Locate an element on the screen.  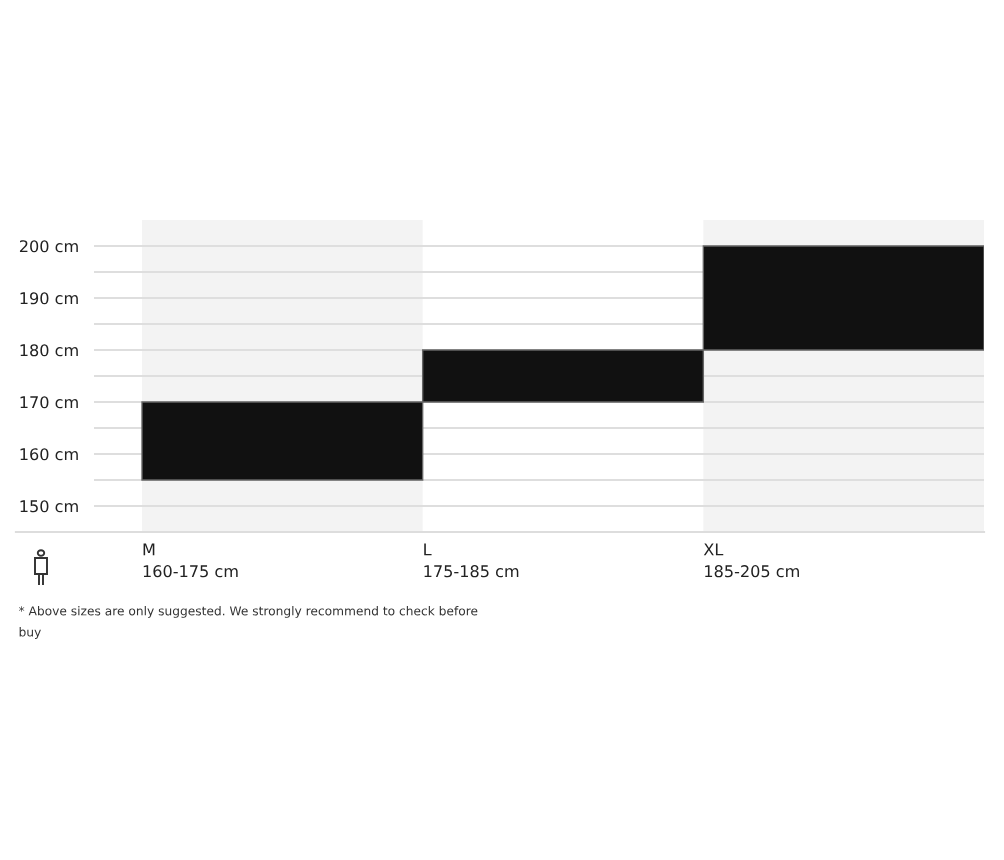
x-tick-label: M 160-175 cm is located at coordinates (190, 560).